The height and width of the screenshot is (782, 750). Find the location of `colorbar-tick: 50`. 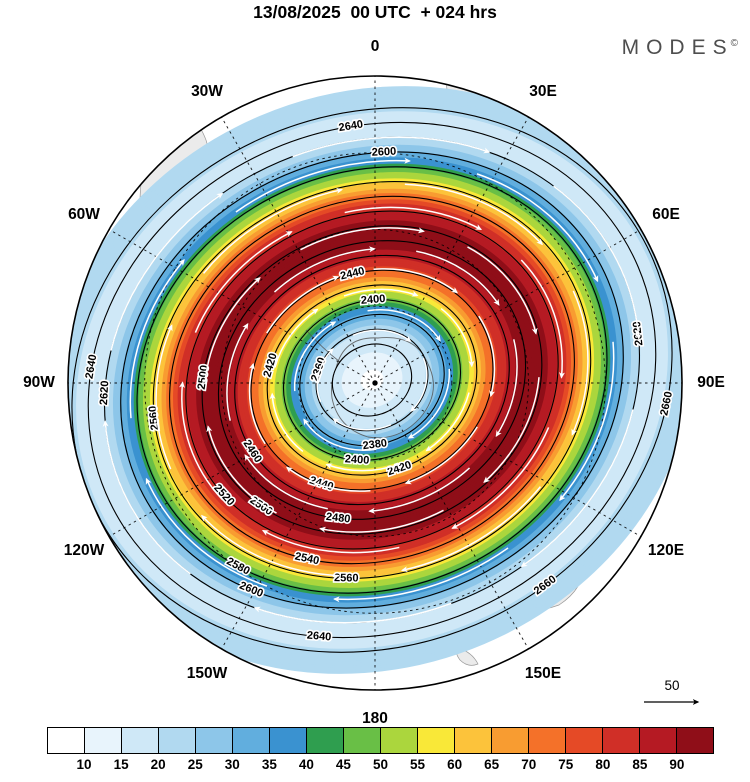

colorbar-tick: 50 is located at coordinates (380, 764).